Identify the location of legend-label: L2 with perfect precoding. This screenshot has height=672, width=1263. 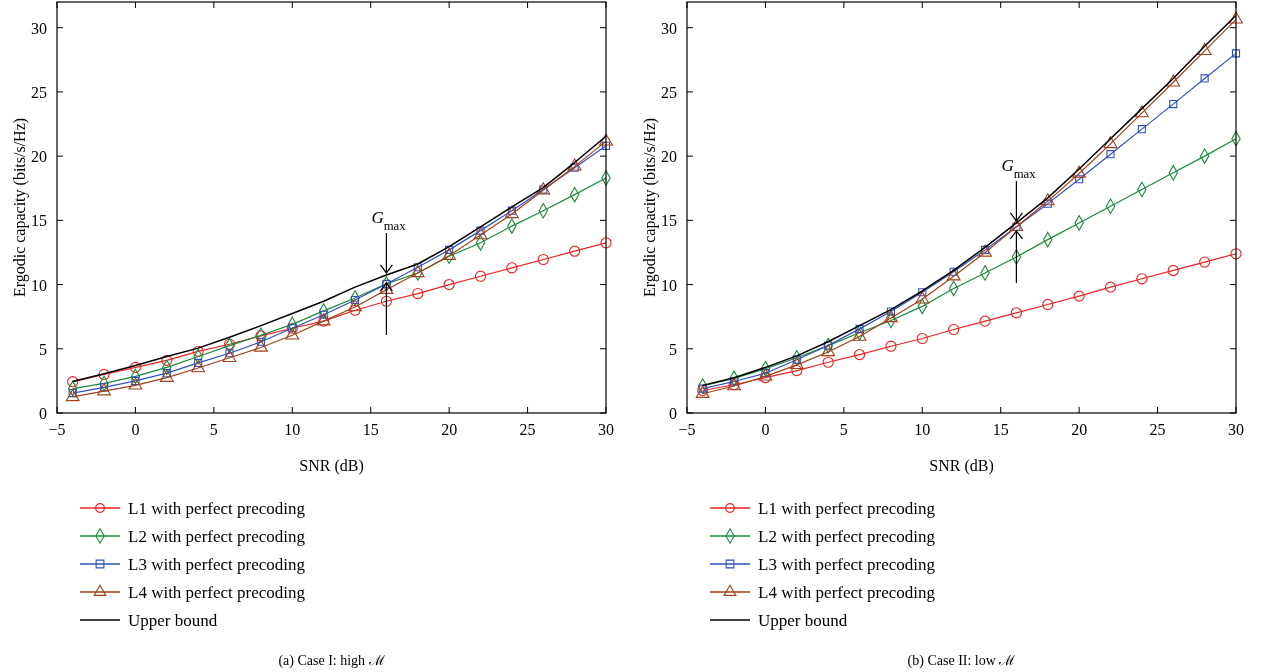
(217, 536).